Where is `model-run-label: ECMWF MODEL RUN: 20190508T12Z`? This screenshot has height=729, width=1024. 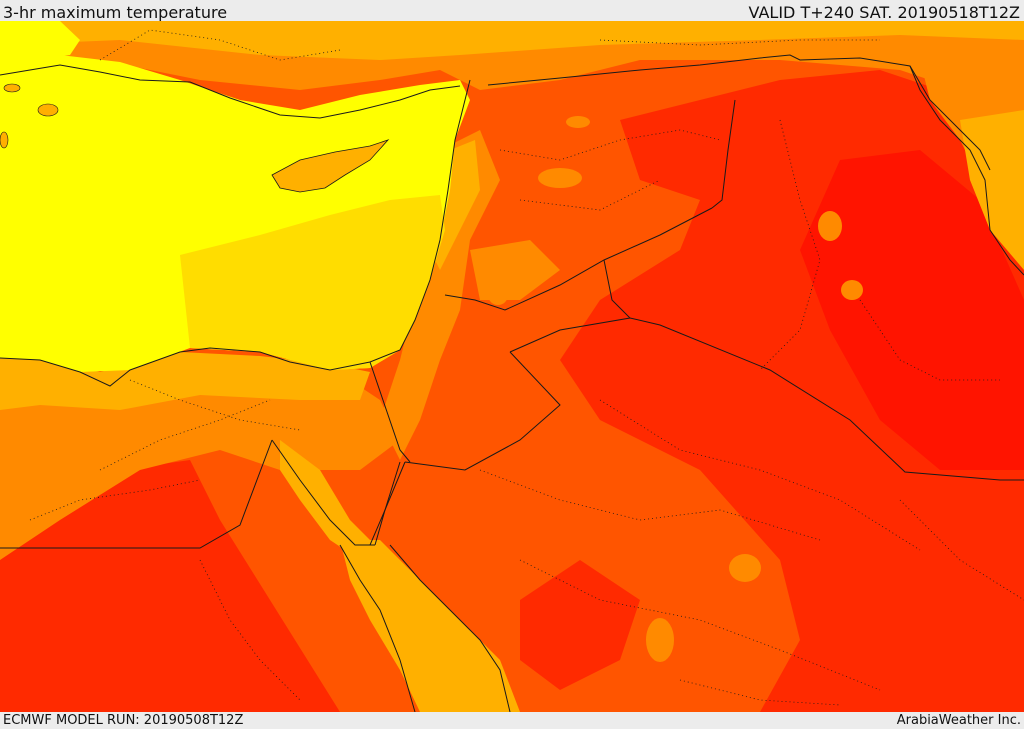
model-run-label: ECMWF MODEL RUN: 20190508T12Z is located at coordinates (123, 720).